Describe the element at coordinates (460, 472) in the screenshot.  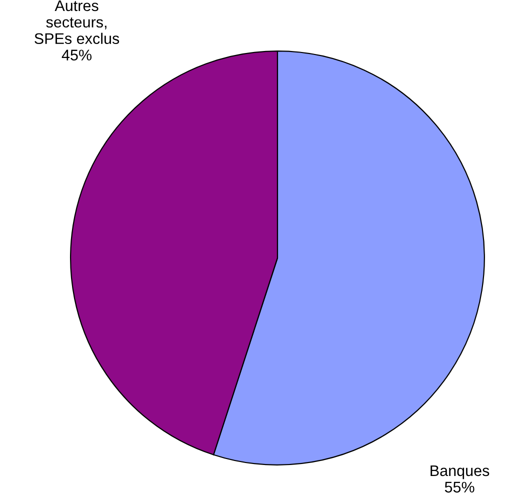
I see `slice-label: Banques` at that location.